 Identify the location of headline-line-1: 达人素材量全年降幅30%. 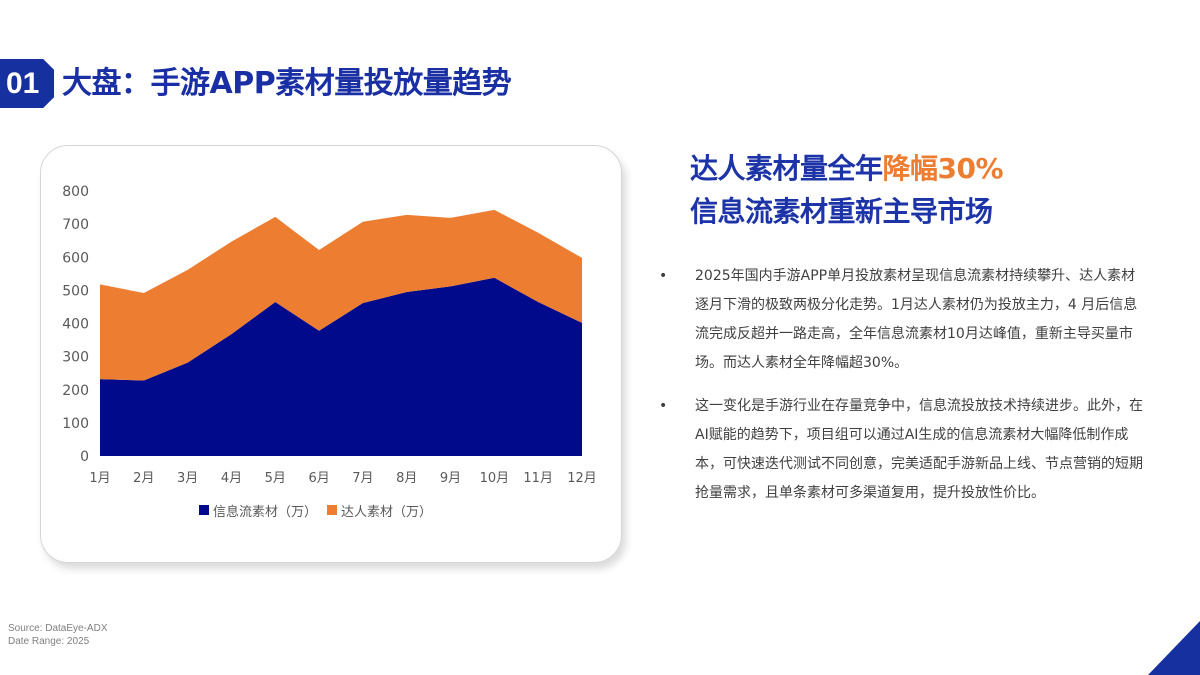
(847, 168).